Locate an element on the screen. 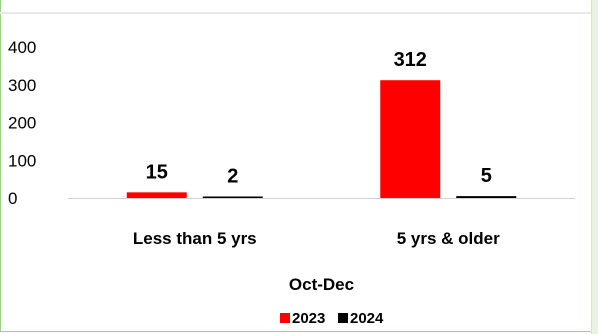 The width and height of the screenshot is (598, 334). right-edge is located at coordinates (594, 167).